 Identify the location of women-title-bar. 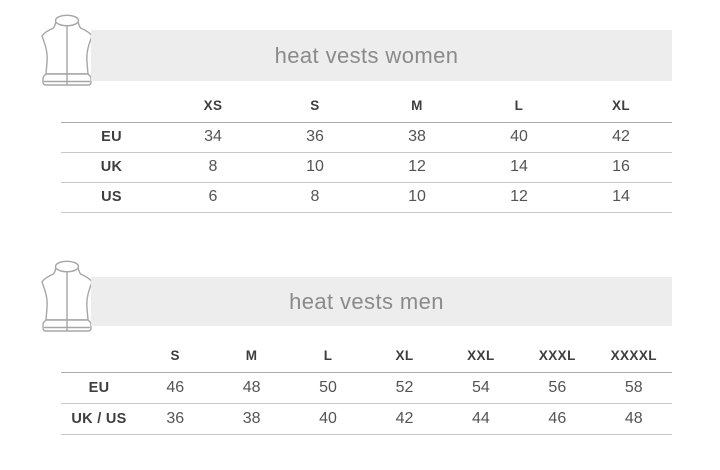
(381, 55).